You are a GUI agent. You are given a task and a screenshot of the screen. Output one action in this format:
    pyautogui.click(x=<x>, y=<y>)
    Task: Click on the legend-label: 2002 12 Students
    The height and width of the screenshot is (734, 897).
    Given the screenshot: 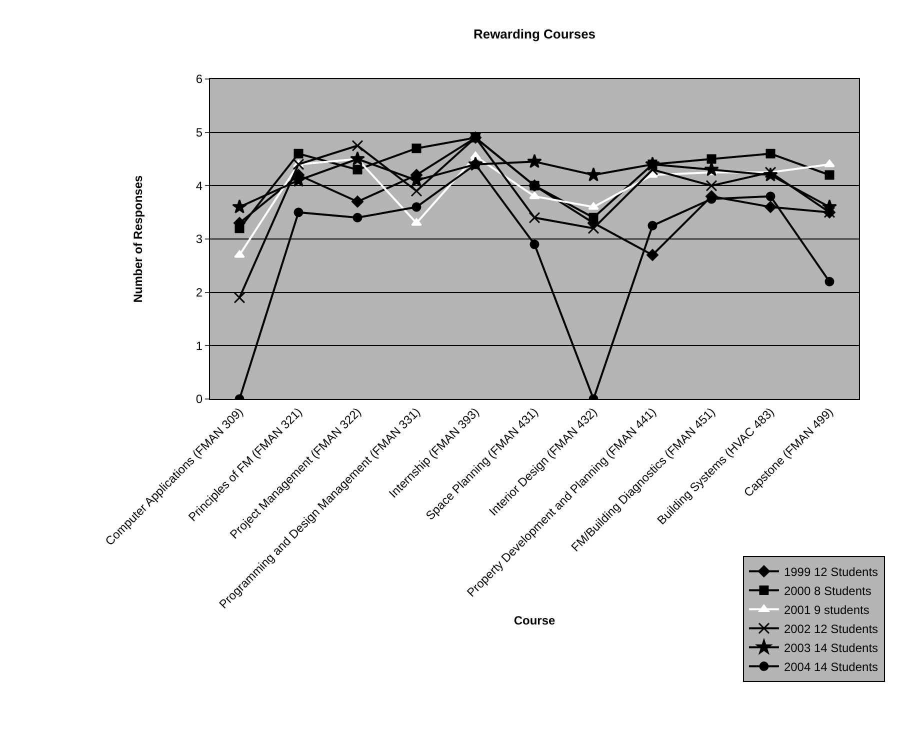 What is the action you would take?
    pyautogui.click(x=831, y=629)
    